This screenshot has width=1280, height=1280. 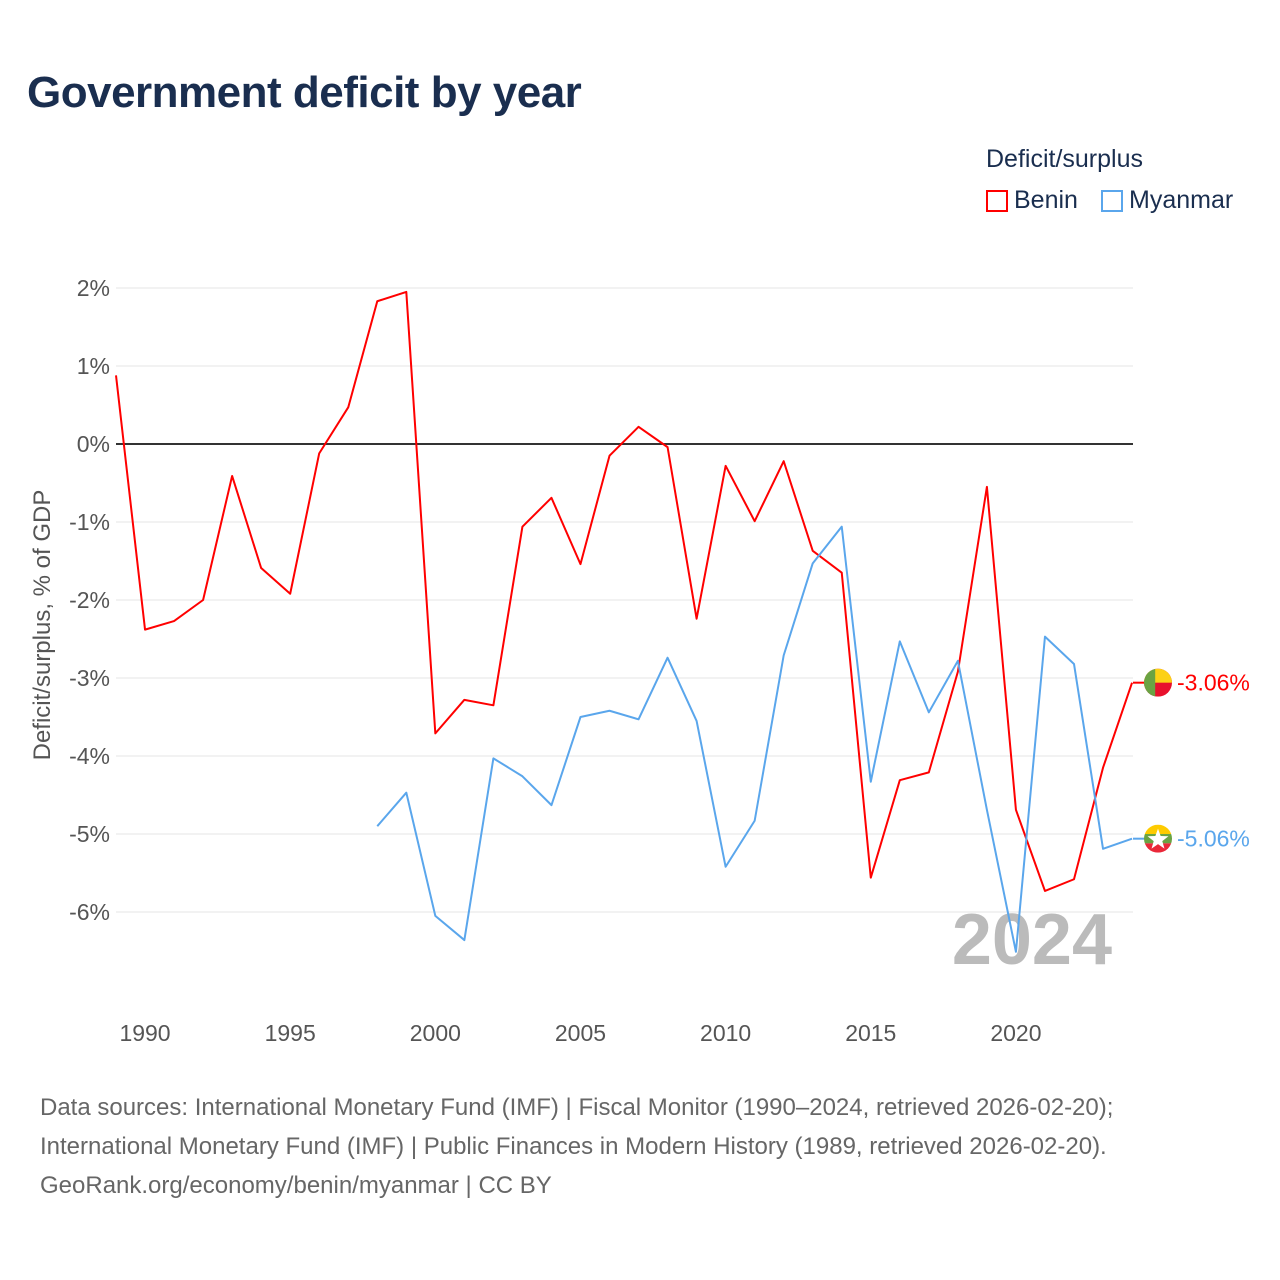 I want to click on year-watermark: 2024, so click(x=1032, y=940).